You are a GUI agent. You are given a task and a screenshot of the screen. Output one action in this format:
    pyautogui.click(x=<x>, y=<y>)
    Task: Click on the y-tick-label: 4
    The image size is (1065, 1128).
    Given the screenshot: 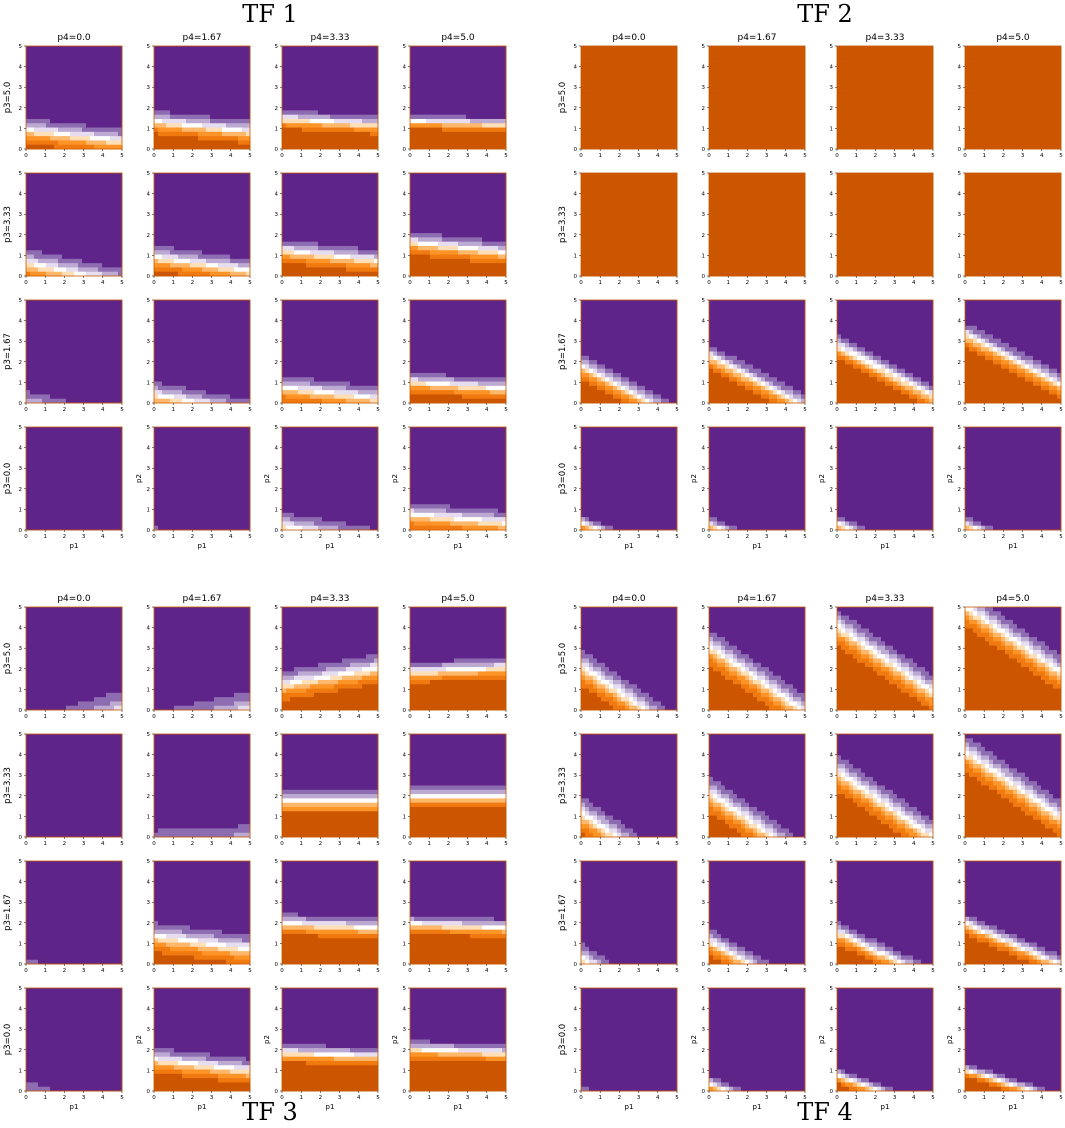 What is the action you would take?
    pyautogui.click(x=149, y=68)
    